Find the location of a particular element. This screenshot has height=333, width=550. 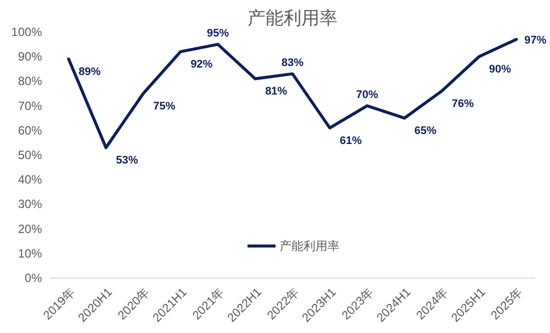

text: 83% is located at coordinates (292, 62).